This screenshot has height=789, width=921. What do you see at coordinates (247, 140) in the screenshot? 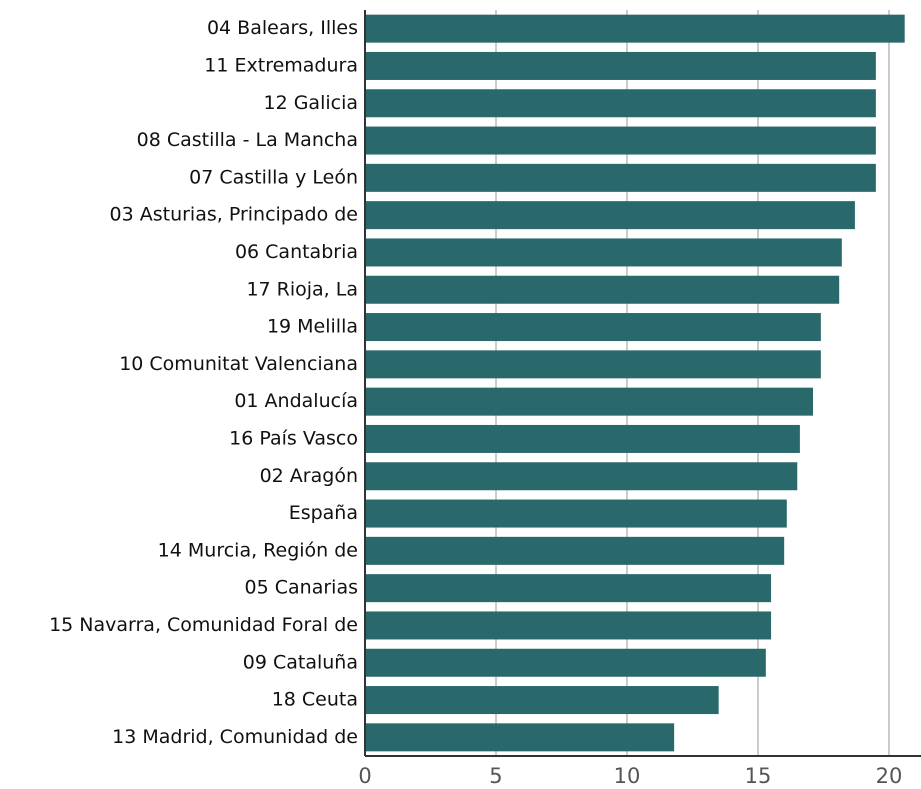
I see `y-tick-label: 08 Castilla - La Mancha` at bounding box center [247, 140].